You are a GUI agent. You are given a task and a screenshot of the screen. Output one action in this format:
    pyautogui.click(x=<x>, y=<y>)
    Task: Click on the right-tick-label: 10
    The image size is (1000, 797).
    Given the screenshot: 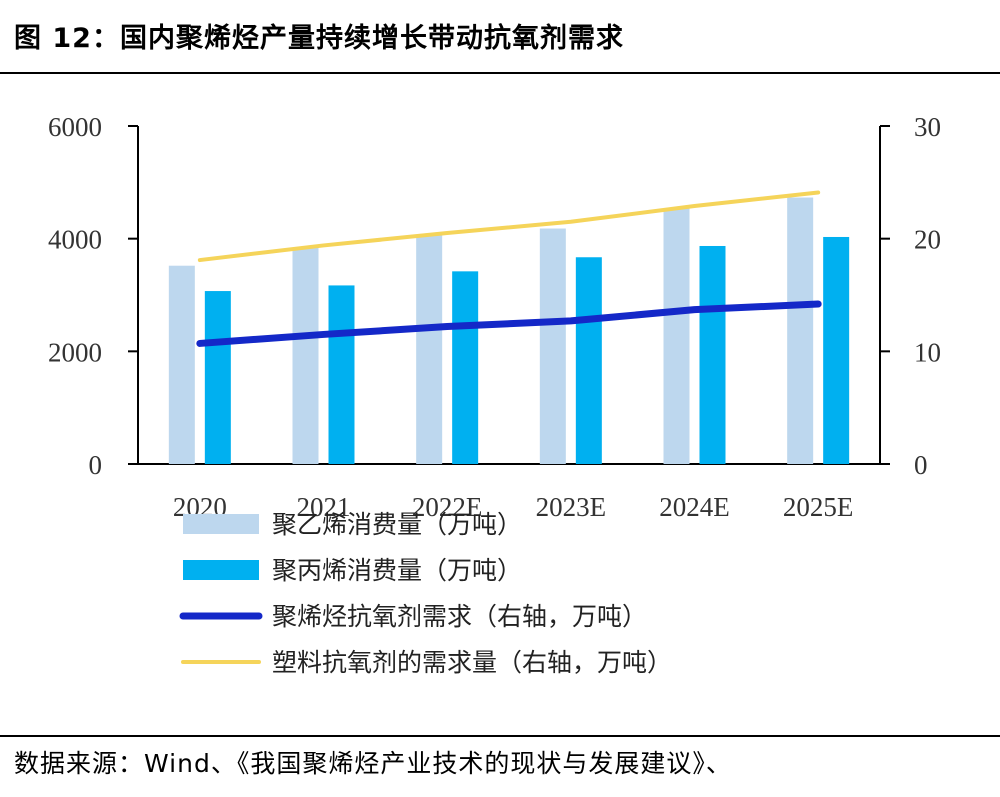 What is the action you would take?
    pyautogui.click(x=927, y=352)
    